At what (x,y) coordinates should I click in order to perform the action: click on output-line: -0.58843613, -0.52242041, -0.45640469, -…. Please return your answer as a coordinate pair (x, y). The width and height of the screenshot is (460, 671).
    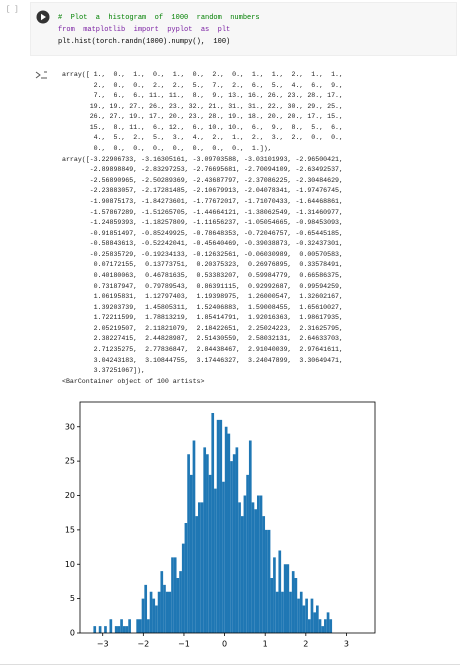
    Looking at the image, I should click on (202, 244).